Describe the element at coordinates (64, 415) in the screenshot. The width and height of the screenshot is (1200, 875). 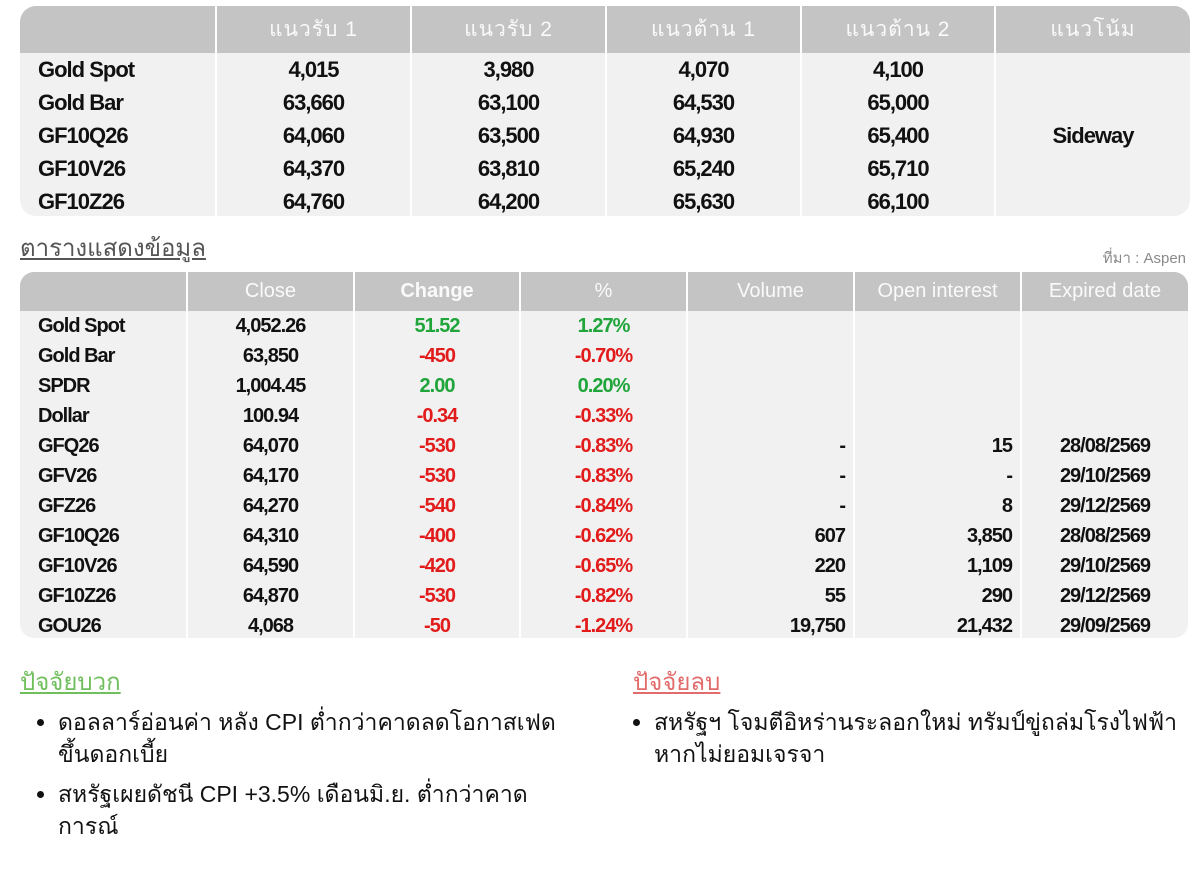
I see `data-instrument: Dollar` at that location.